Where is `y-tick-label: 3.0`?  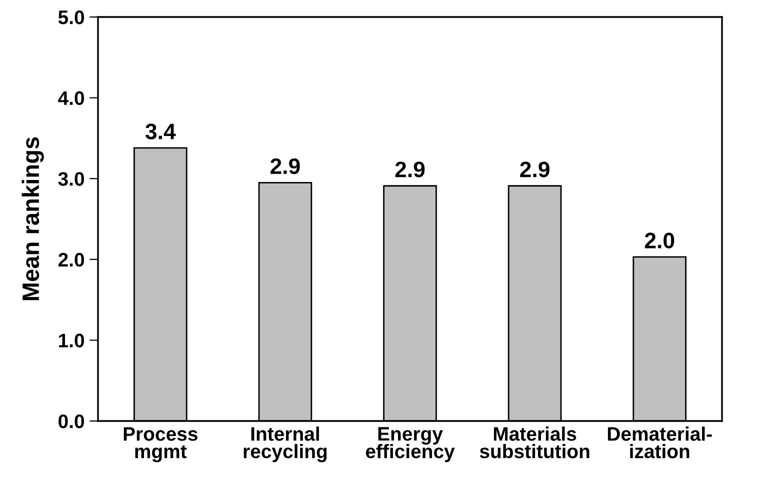
y-tick-label: 3.0 is located at coordinates (71, 179).